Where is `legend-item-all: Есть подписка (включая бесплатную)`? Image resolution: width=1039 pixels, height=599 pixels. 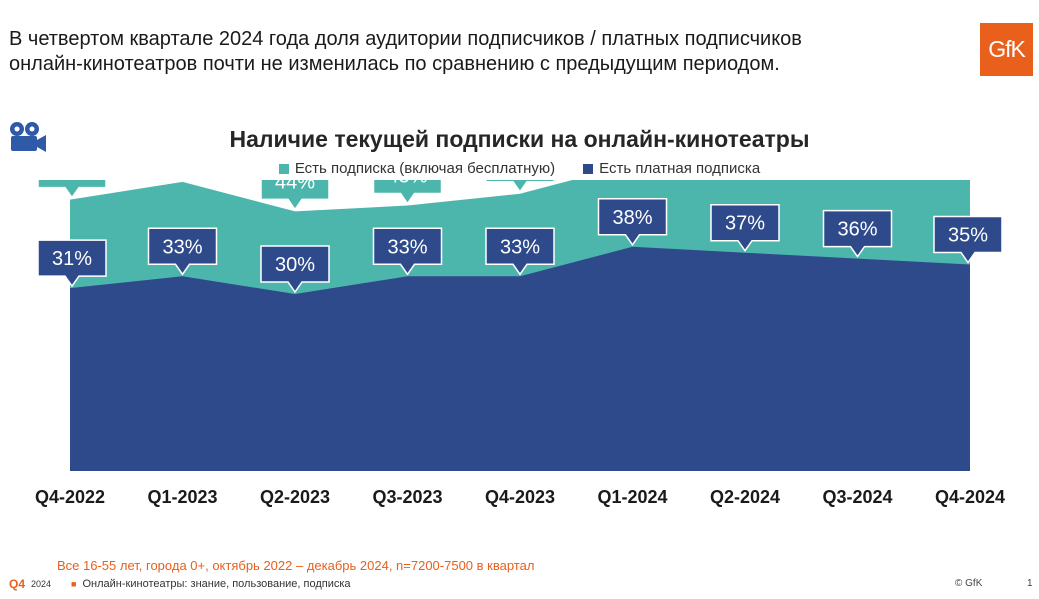
legend-item-all: Есть подписка (включая бесплатную) is located at coordinates (417, 168).